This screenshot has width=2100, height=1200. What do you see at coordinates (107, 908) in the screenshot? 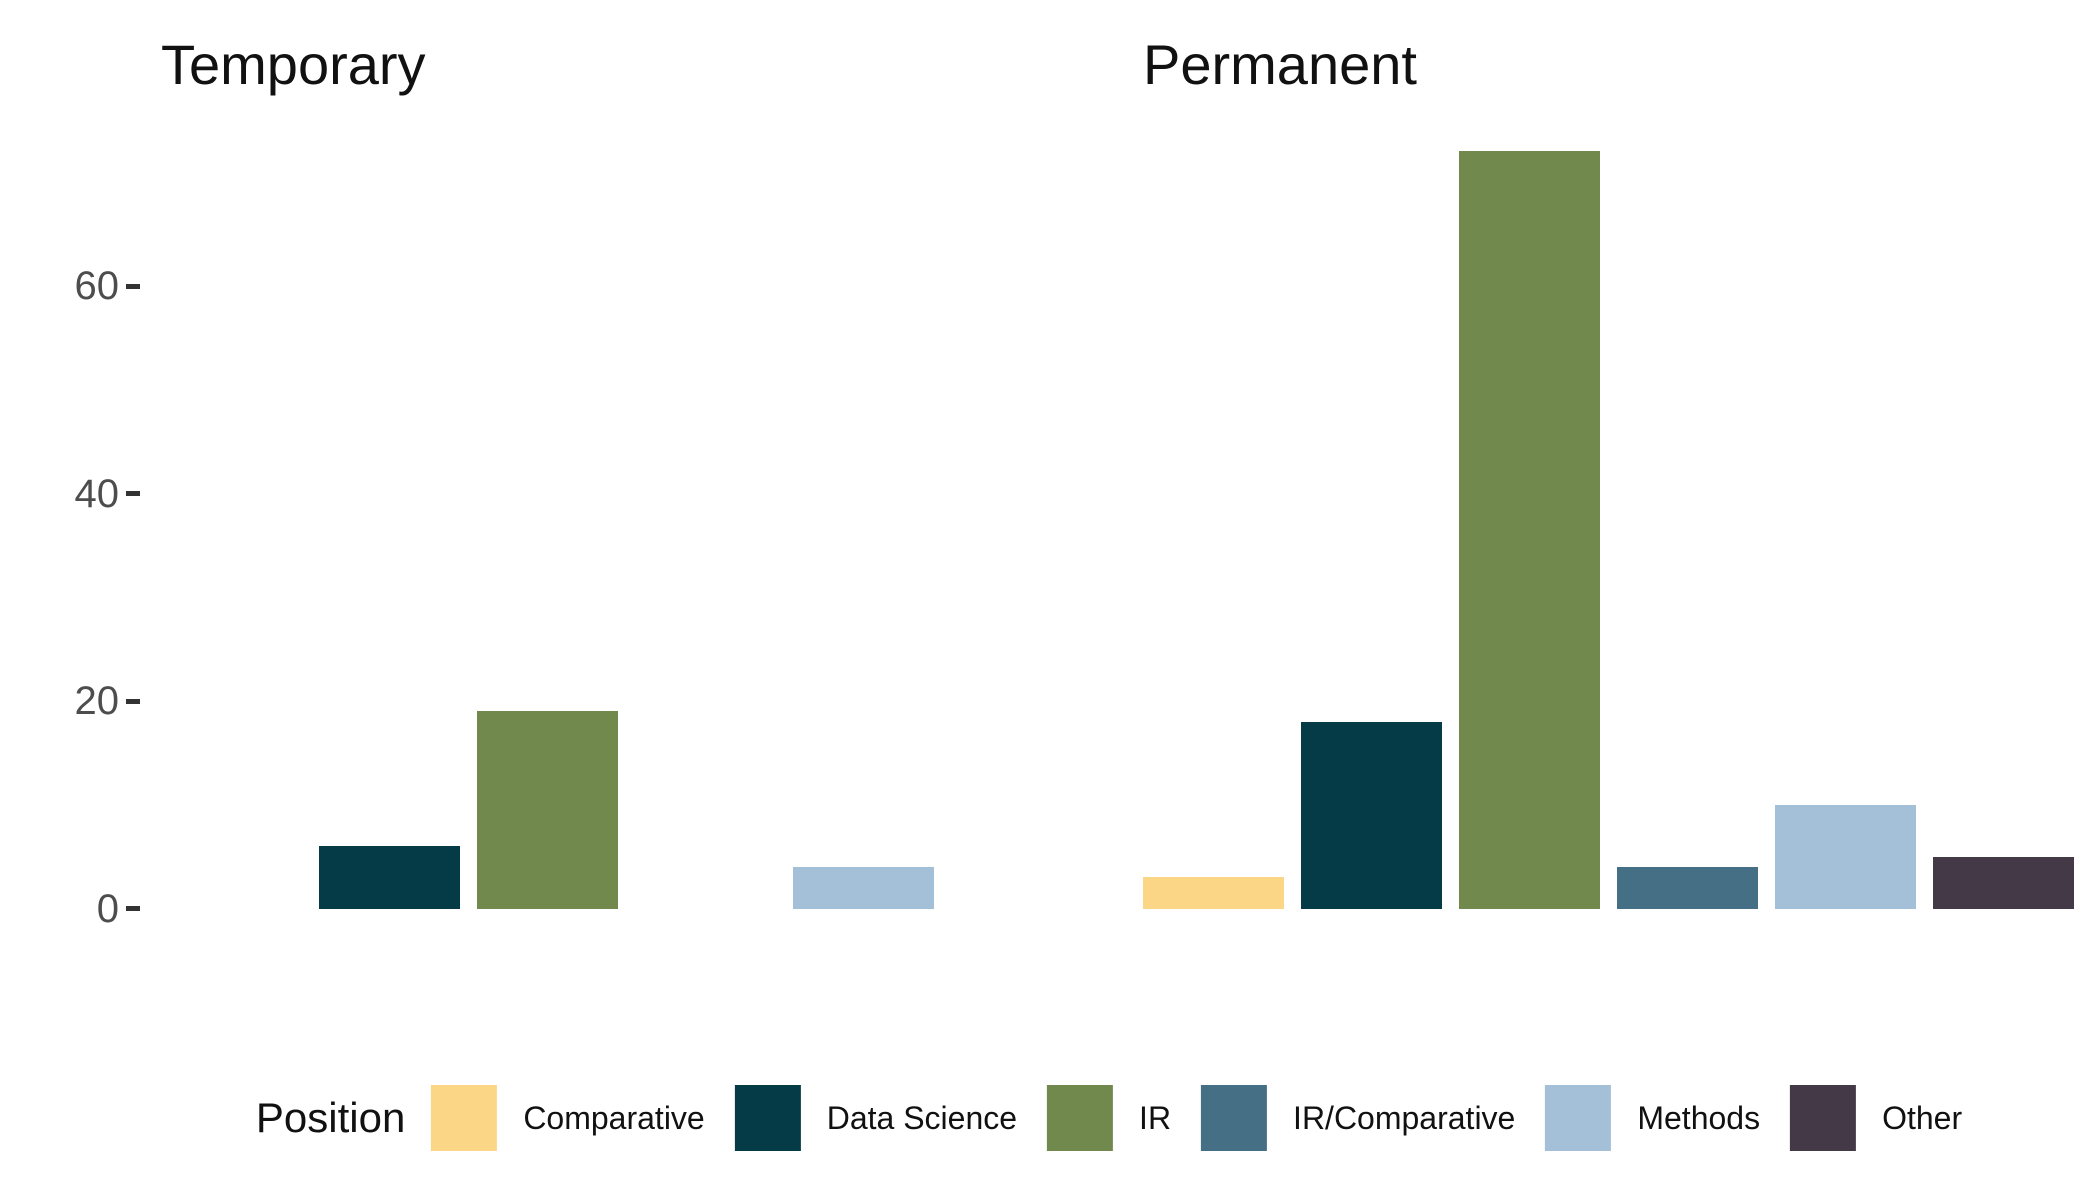
I see `y-tick-label-0: 0` at bounding box center [107, 908].